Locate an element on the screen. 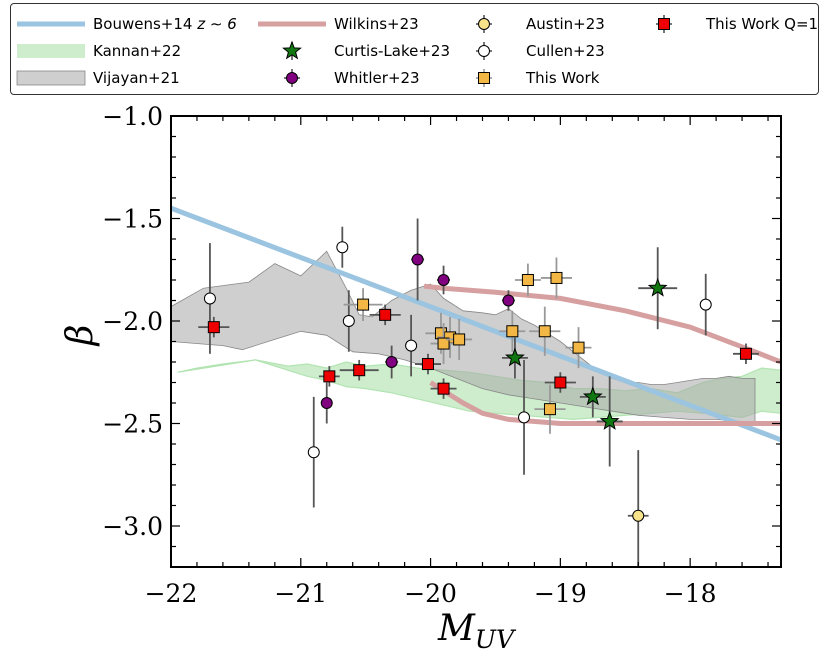 This screenshot has width=830, height=655. austin-point is located at coordinates (638, 508).